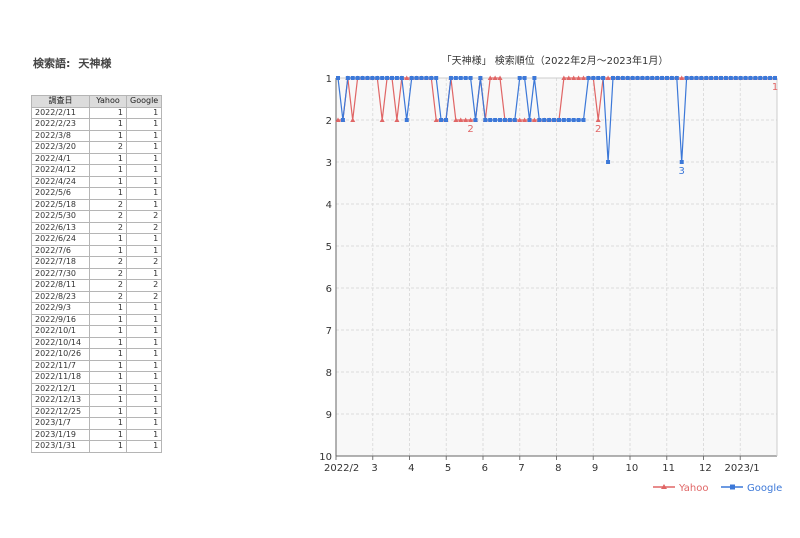 This screenshot has height=538, width=800. What do you see at coordinates (325, 457) in the screenshot?
I see `y-tick-label: 10` at bounding box center [325, 457].